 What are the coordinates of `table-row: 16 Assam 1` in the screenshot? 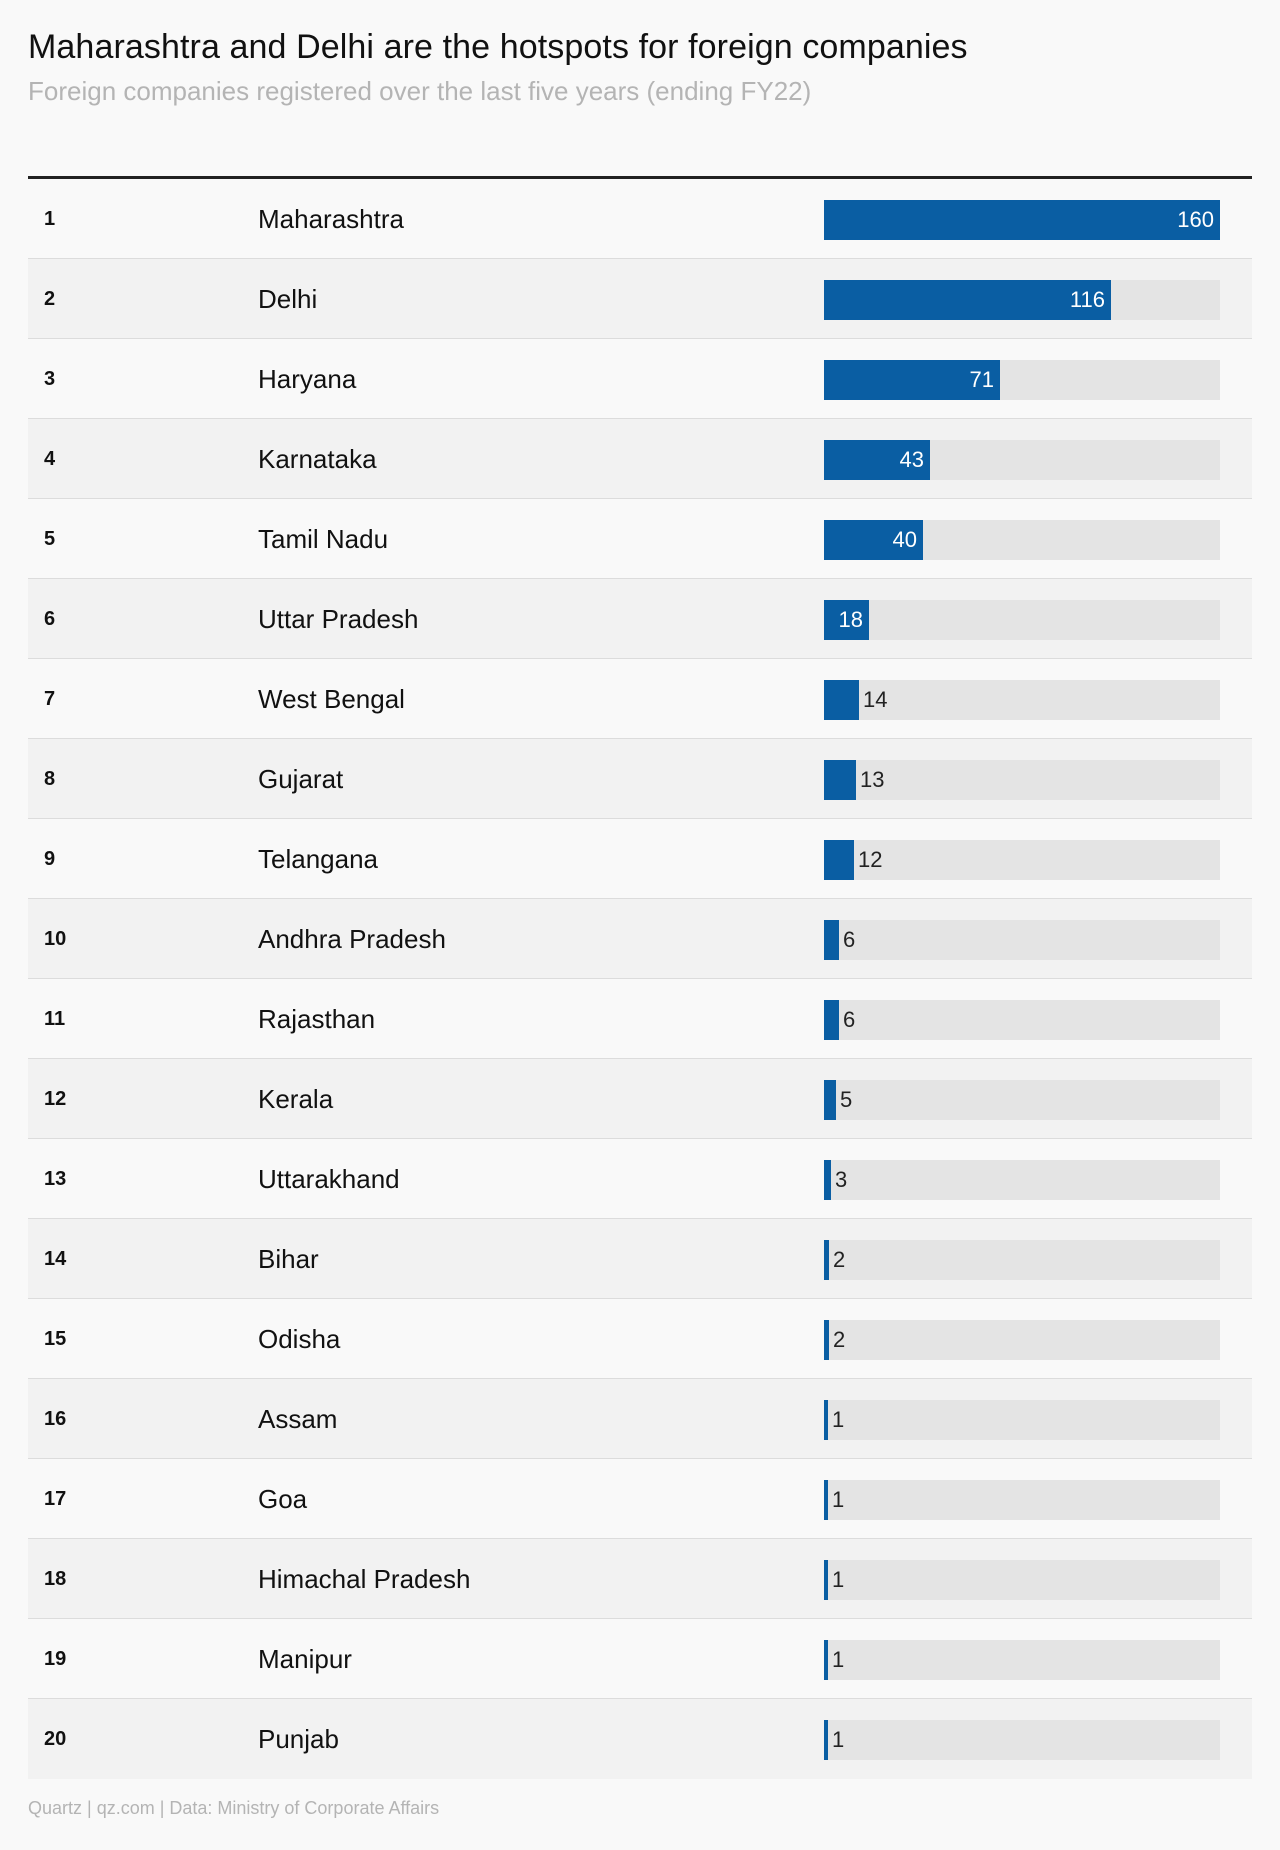 It's located at (640, 1419).